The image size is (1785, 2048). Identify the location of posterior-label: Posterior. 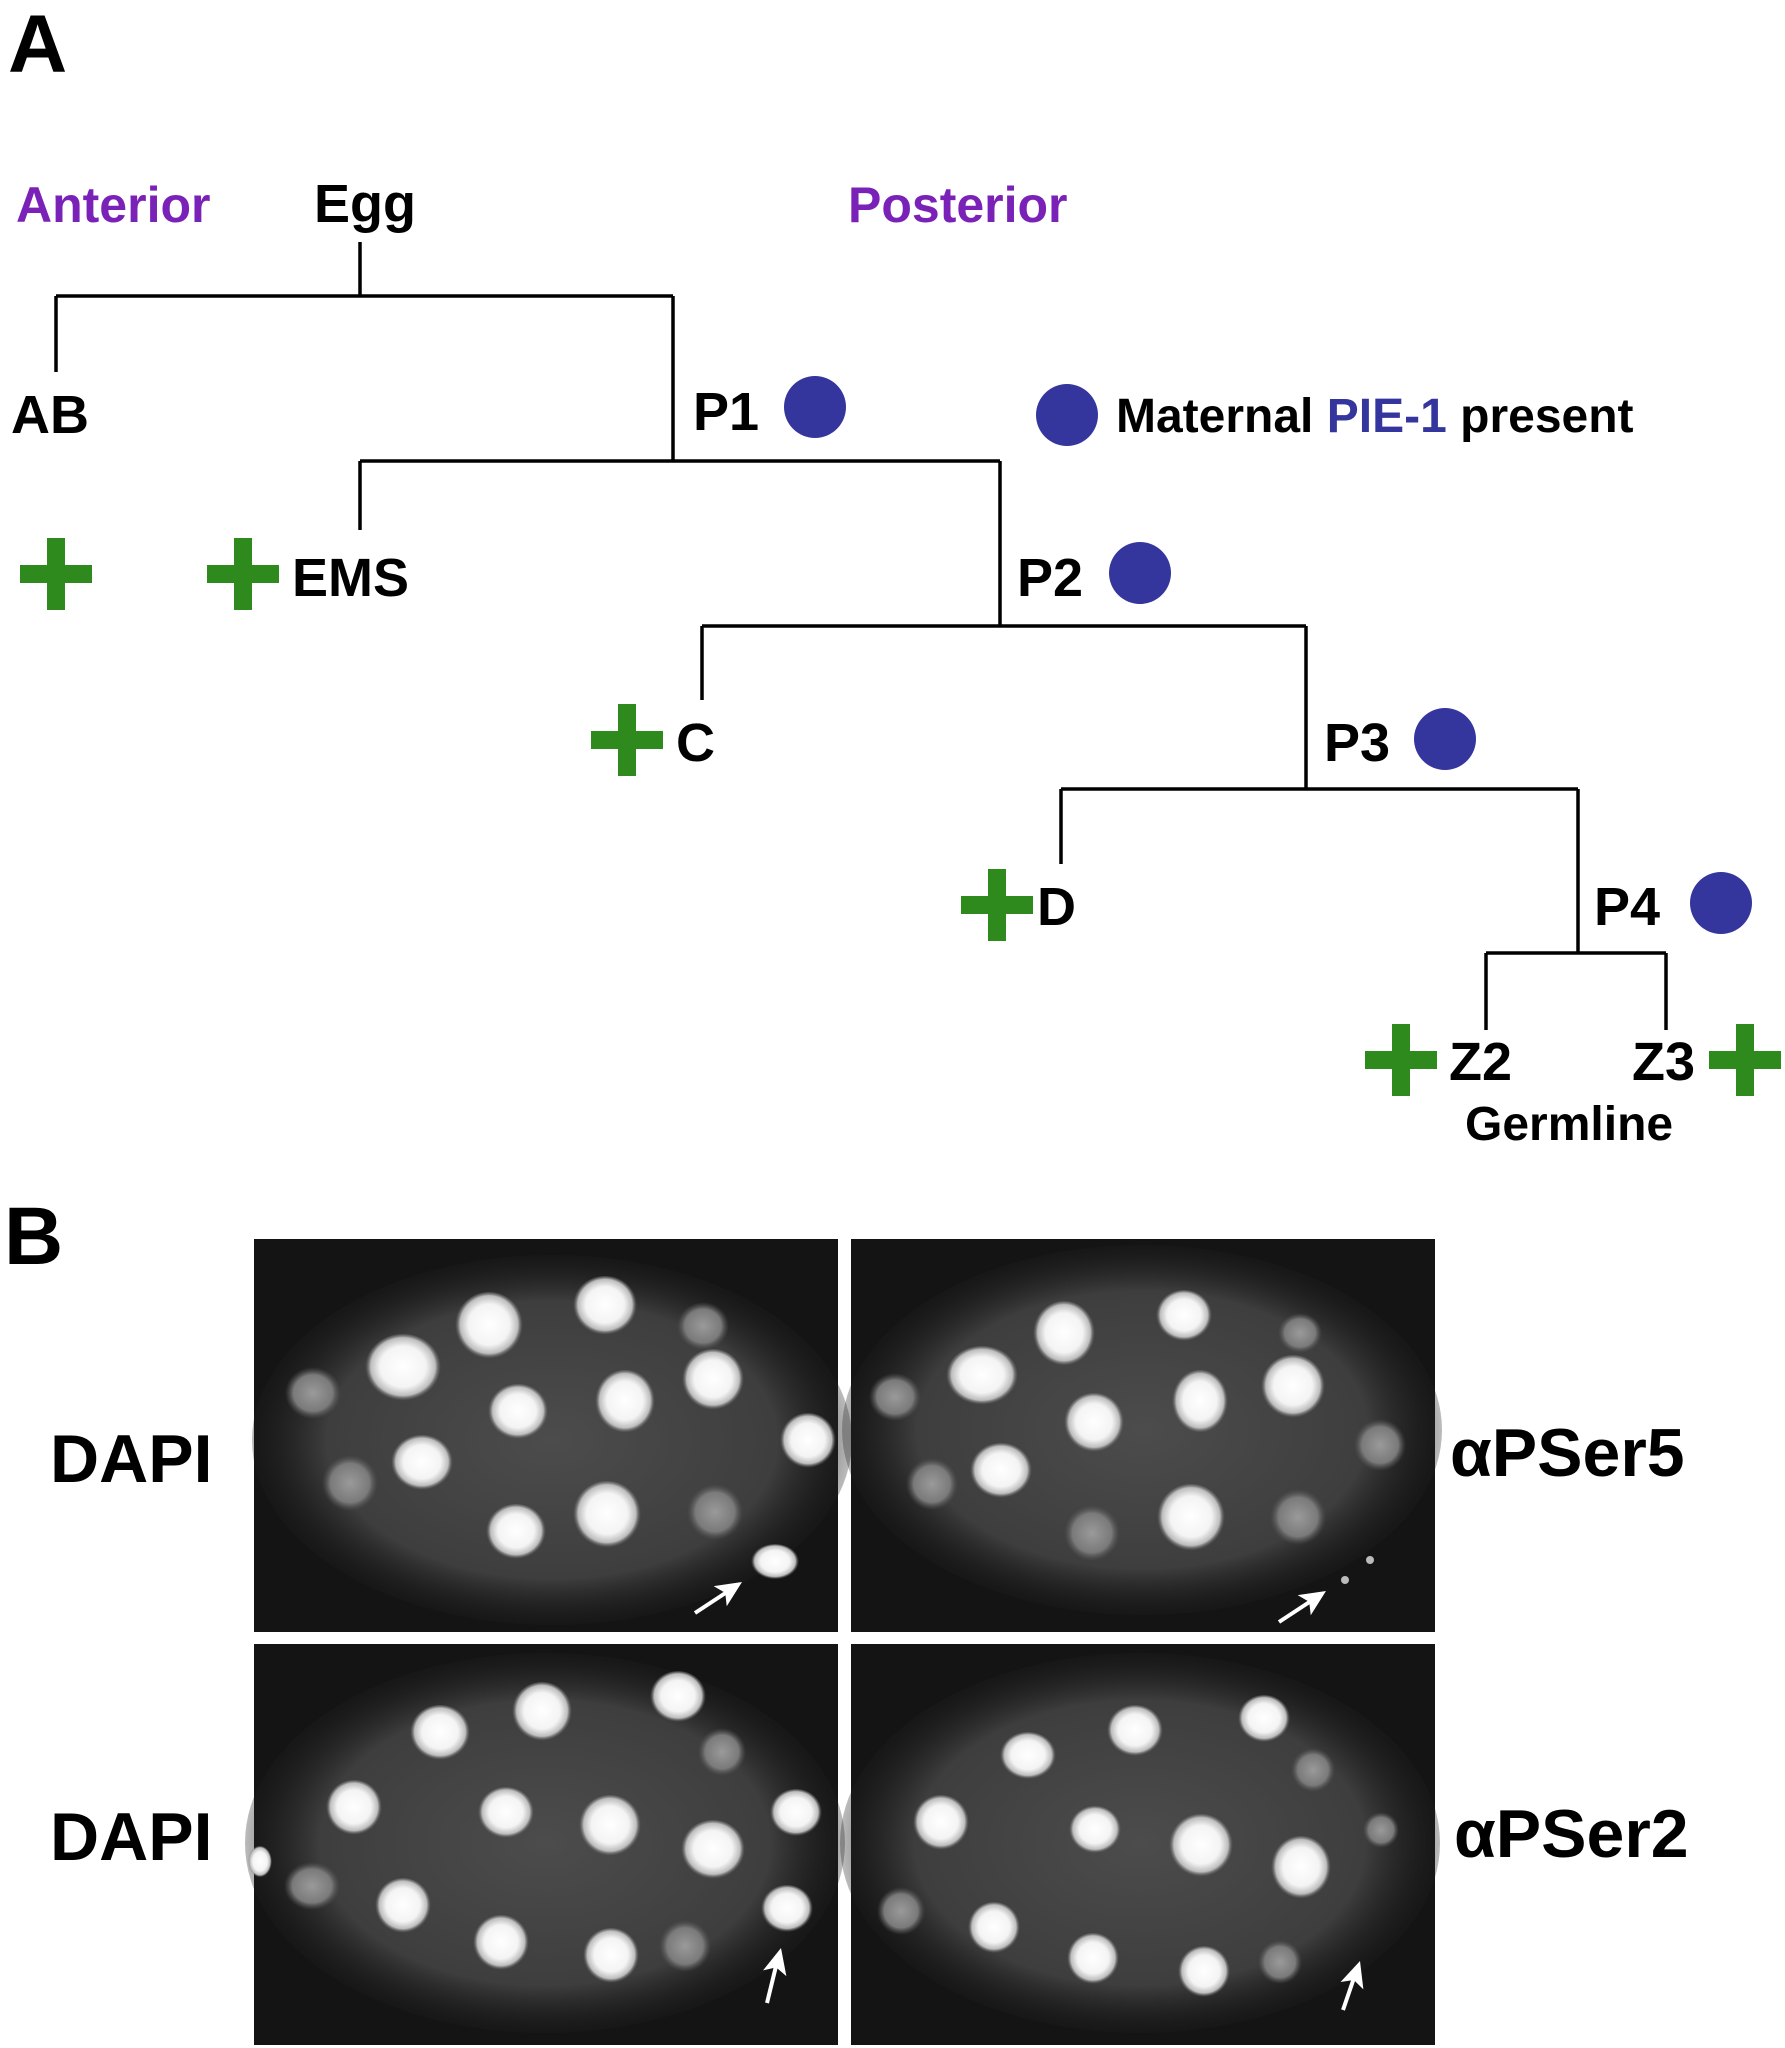
(958, 205).